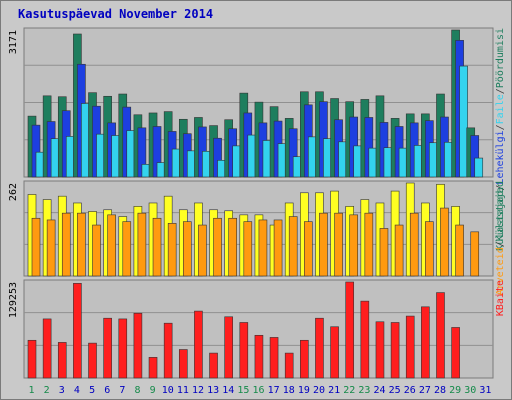 The image size is (512, 400). Describe the element at coordinates (137, 390) in the screenshot. I see `day-label: 8` at that location.